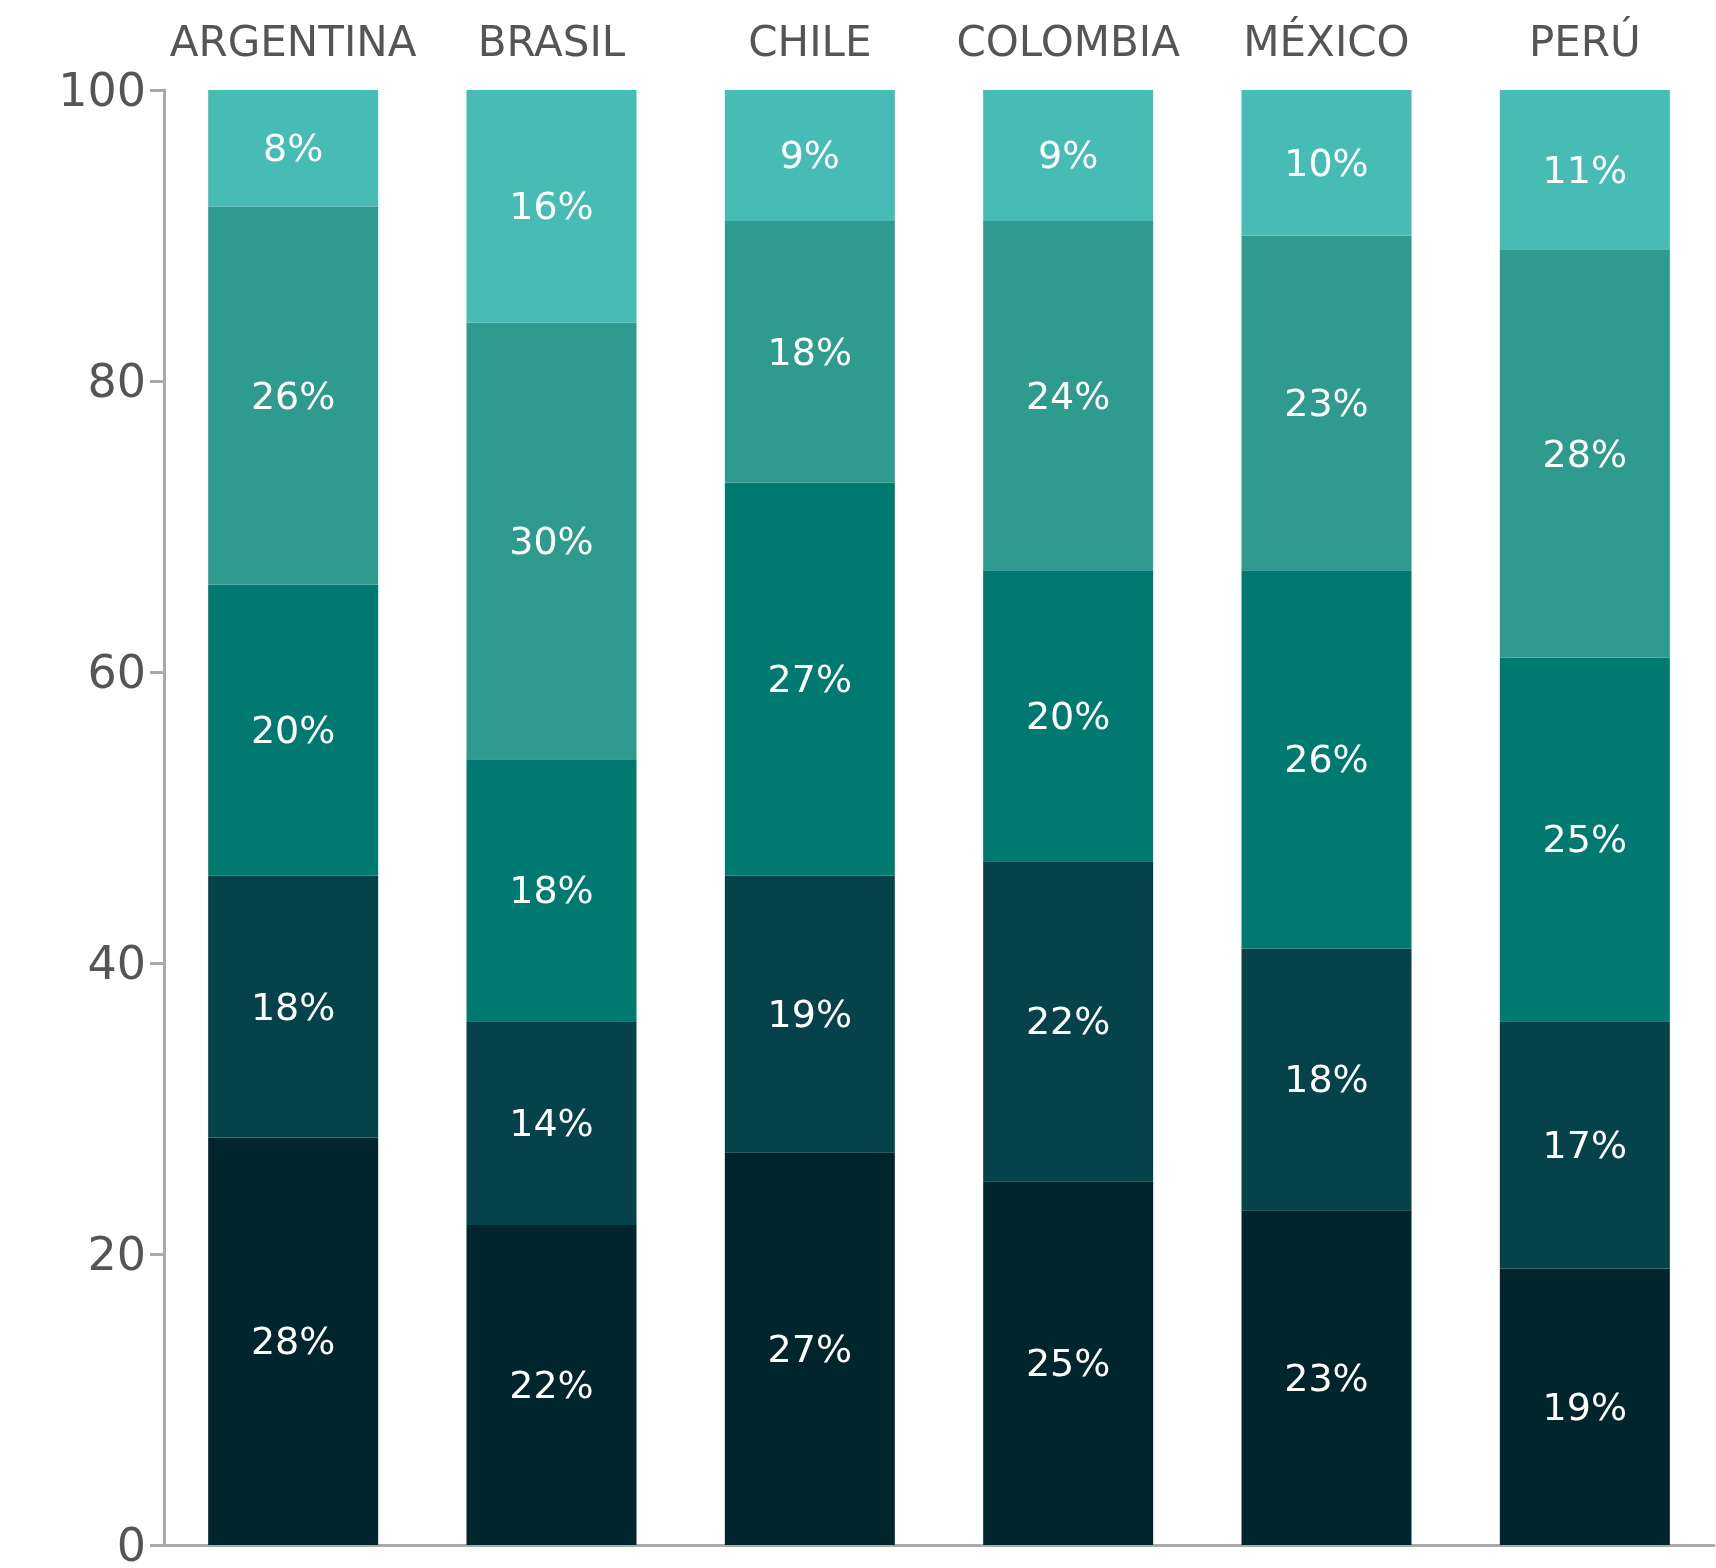  I want to click on data-label: 14%, so click(551, 1123).